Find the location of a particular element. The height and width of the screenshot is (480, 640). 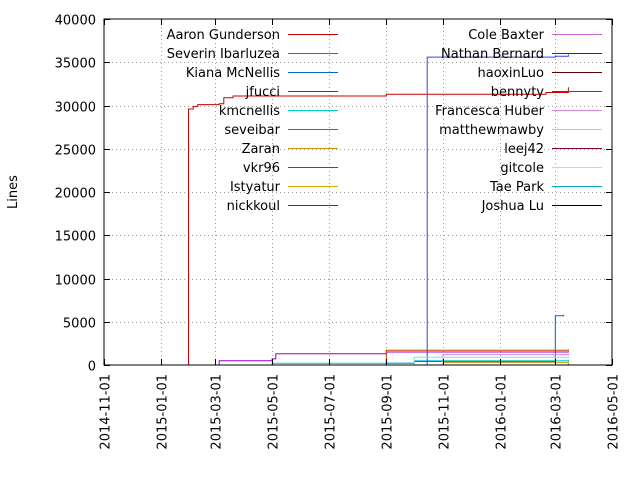

legend-entry-label: kmcnellis is located at coordinates (249, 111).